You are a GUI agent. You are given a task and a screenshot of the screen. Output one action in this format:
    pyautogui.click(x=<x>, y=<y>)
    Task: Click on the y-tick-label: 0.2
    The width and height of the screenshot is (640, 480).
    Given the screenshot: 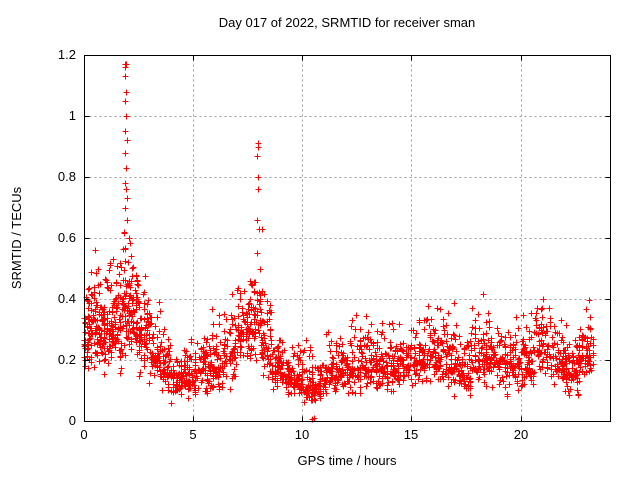 What is the action you would take?
    pyautogui.click(x=67, y=359)
    